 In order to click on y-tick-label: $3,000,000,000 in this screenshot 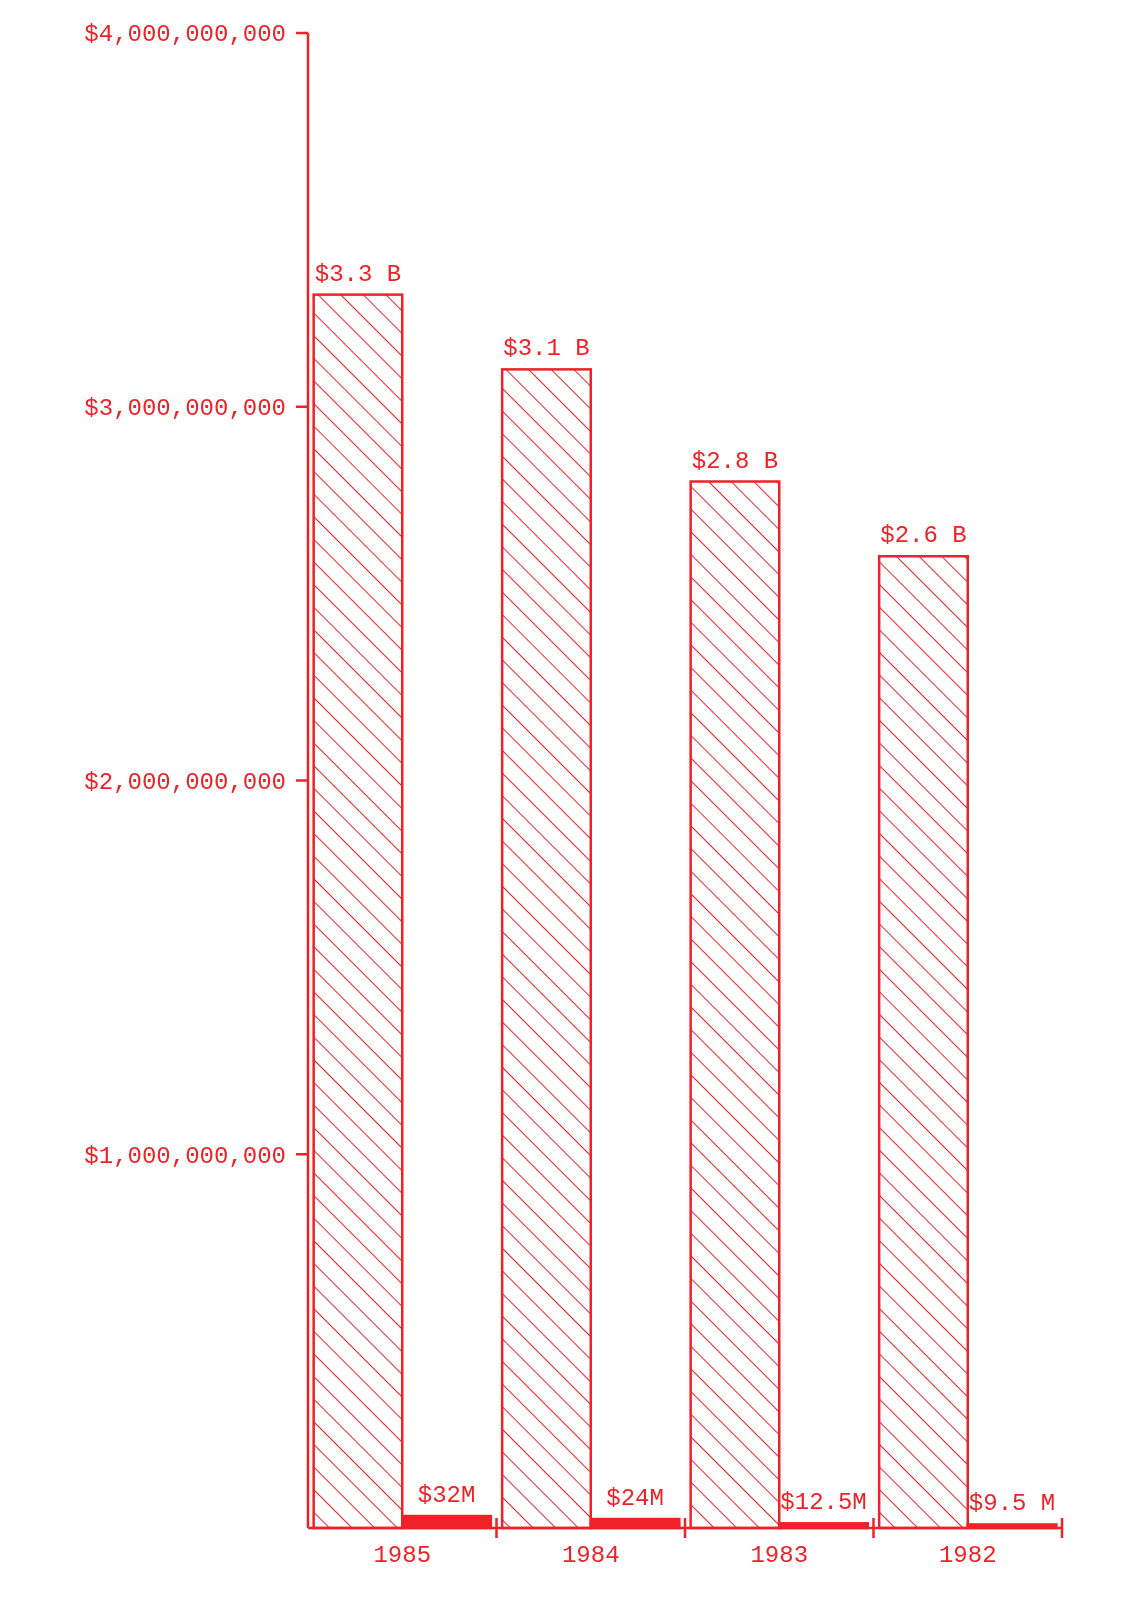, I will do `click(185, 409)`.